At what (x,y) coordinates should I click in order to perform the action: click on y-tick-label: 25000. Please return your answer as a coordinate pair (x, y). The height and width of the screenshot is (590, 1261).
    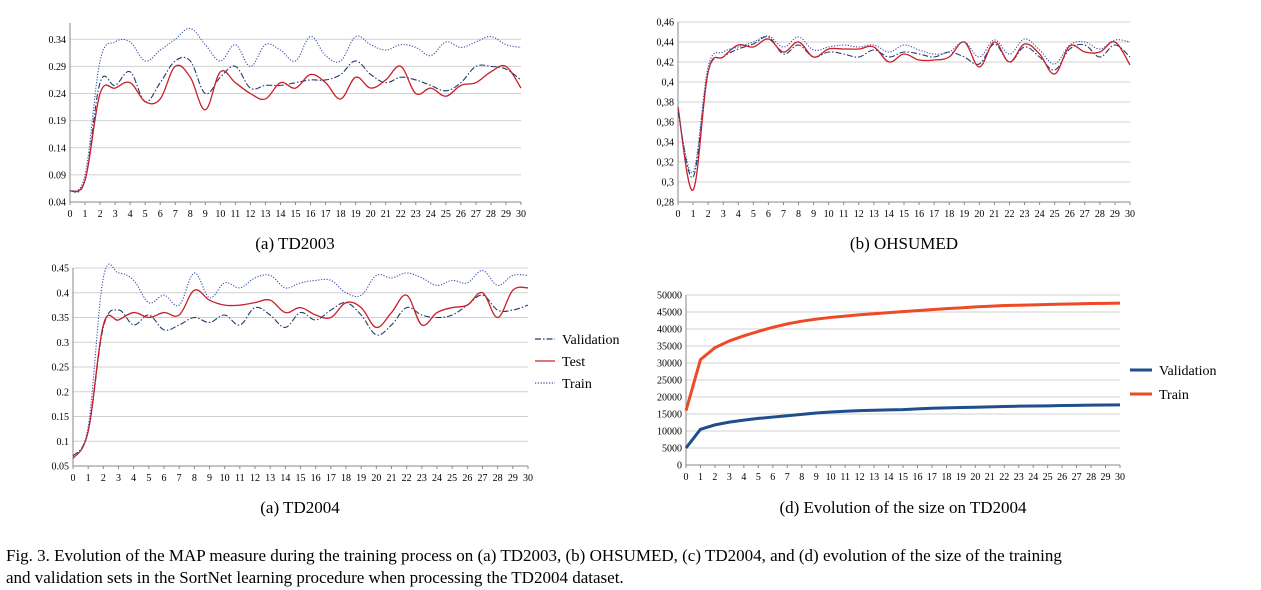
    Looking at the image, I should click on (669, 381).